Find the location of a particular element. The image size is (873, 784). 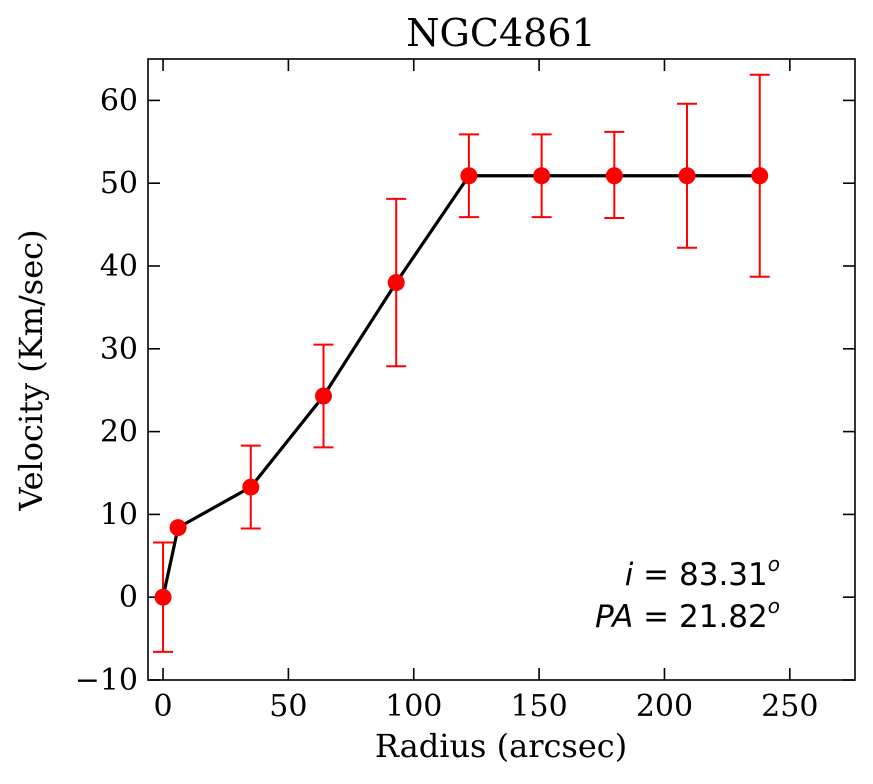

position-angle-annotation: PA = 21.82o is located at coordinates (687, 614).